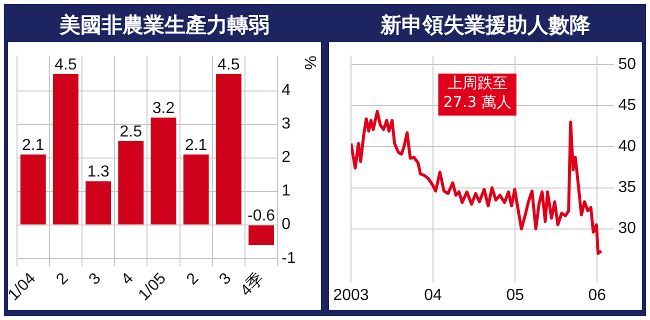  What do you see at coordinates (261, 216) in the screenshot?
I see `data-label: -0.6` at bounding box center [261, 216].